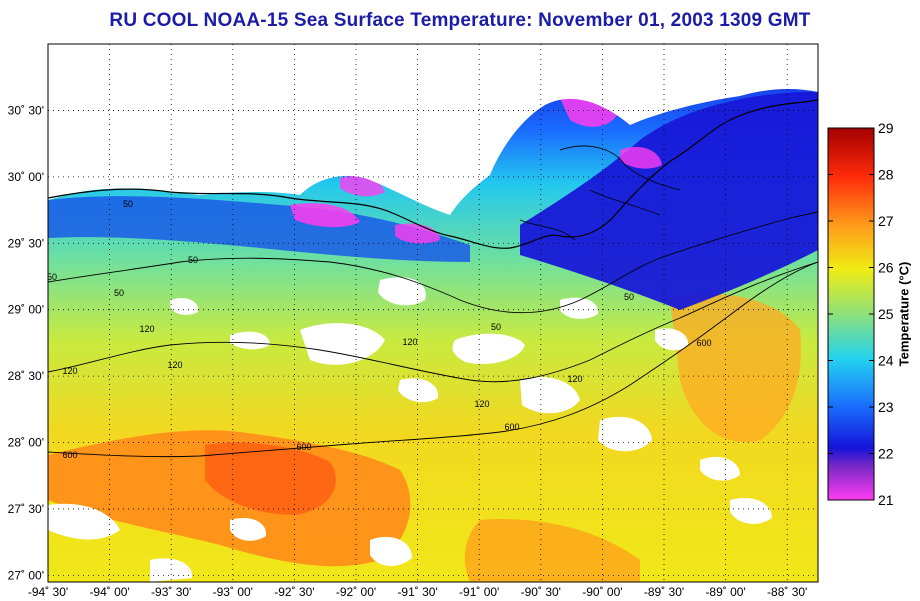 Image resolution: width=920 pixels, height=601 pixels. What do you see at coordinates (735, 368) in the screenshot?
I see `warm-region-east` at bounding box center [735, 368].